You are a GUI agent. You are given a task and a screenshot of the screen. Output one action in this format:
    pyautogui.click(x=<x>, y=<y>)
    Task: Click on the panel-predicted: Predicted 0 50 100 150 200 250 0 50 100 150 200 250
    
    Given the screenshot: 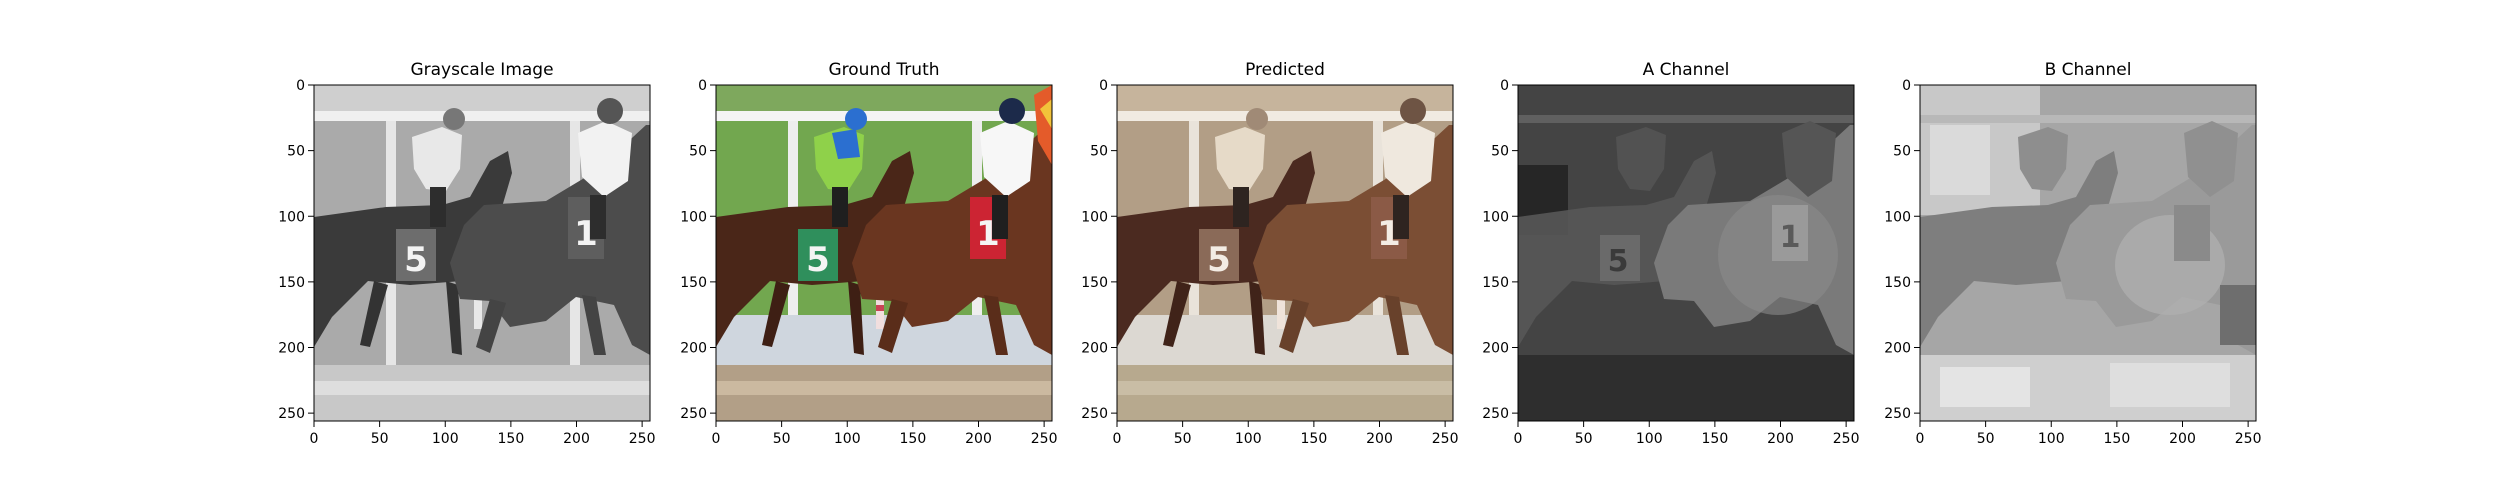 What is the action you would take?
    pyautogui.click(x=1269, y=253)
    